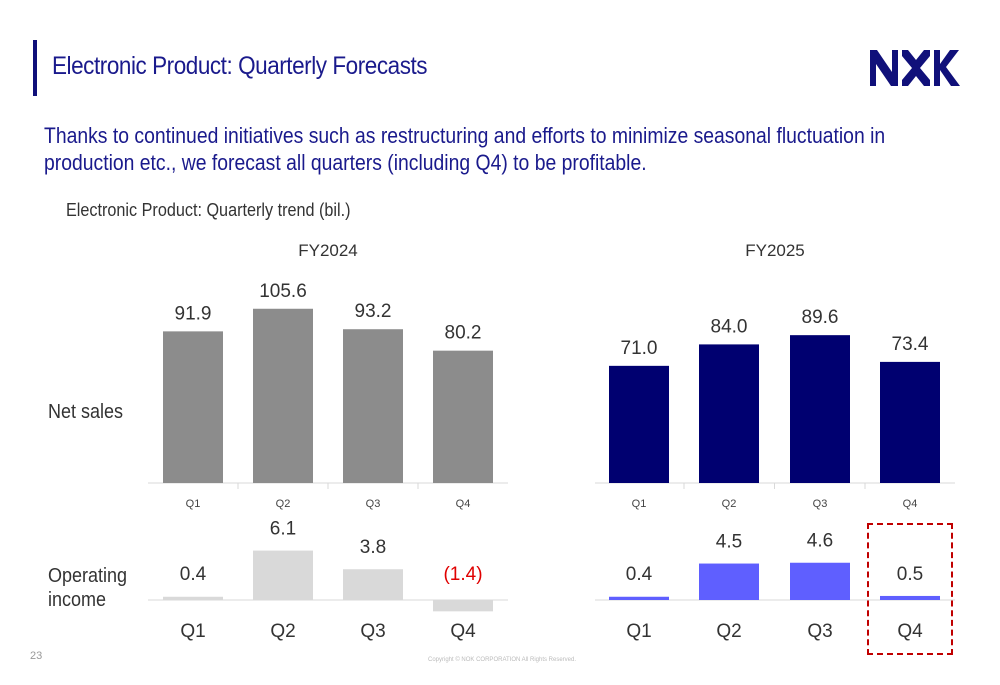  Describe the element at coordinates (910, 504) in the screenshot. I see `right-sales-category-label: Q4` at that location.